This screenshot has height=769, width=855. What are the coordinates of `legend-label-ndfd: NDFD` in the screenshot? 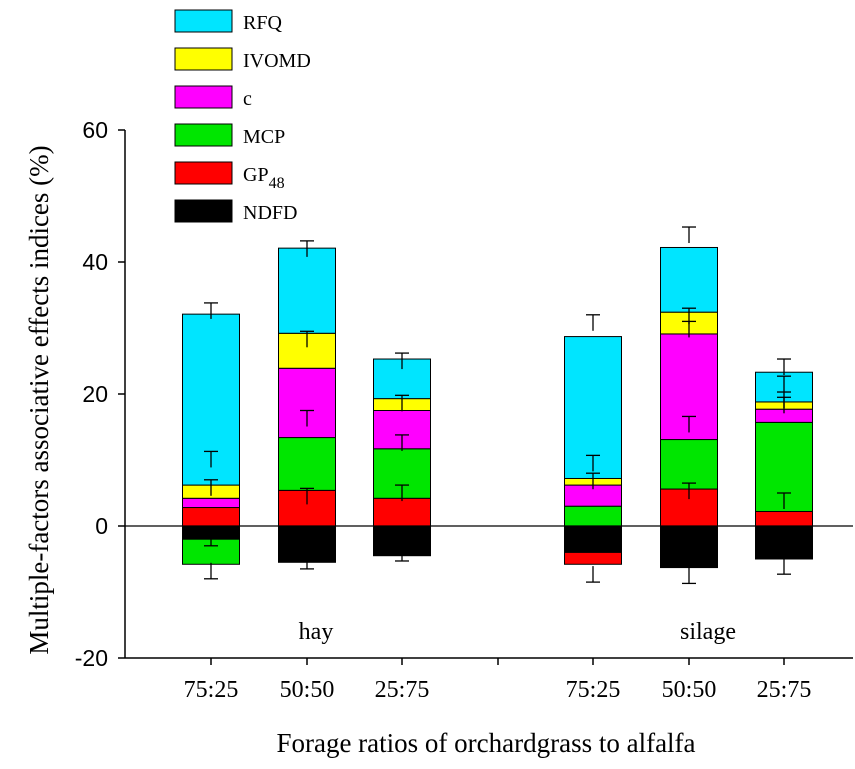 It's located at (270, 213).